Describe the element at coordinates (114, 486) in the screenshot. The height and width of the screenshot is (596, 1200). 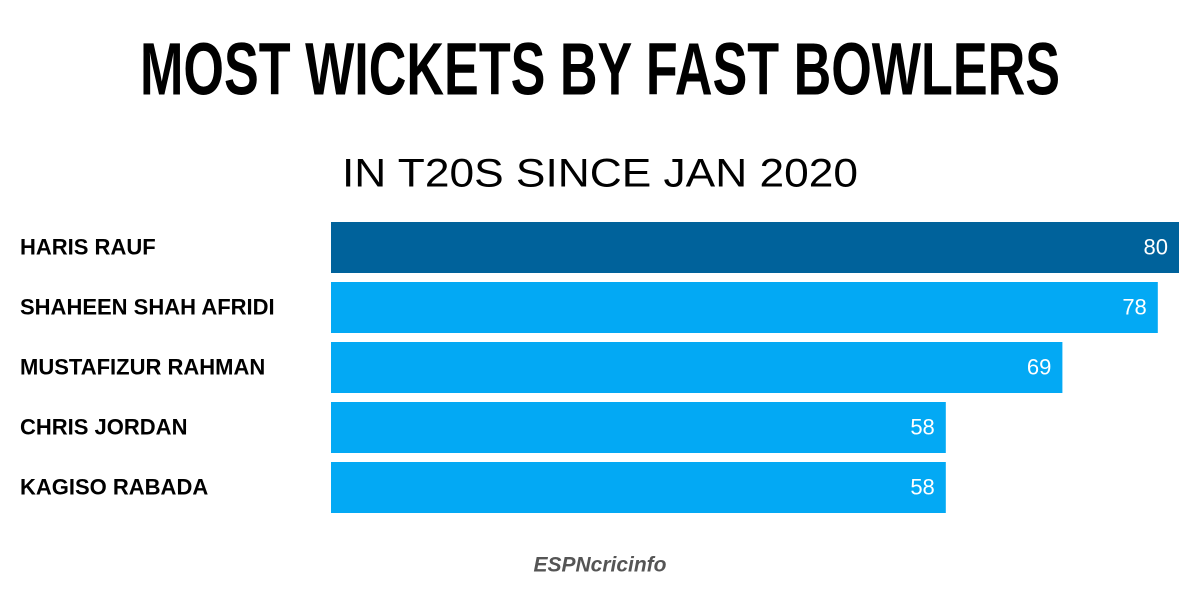
I see `category-label: KAGISO RABADA` at that location.